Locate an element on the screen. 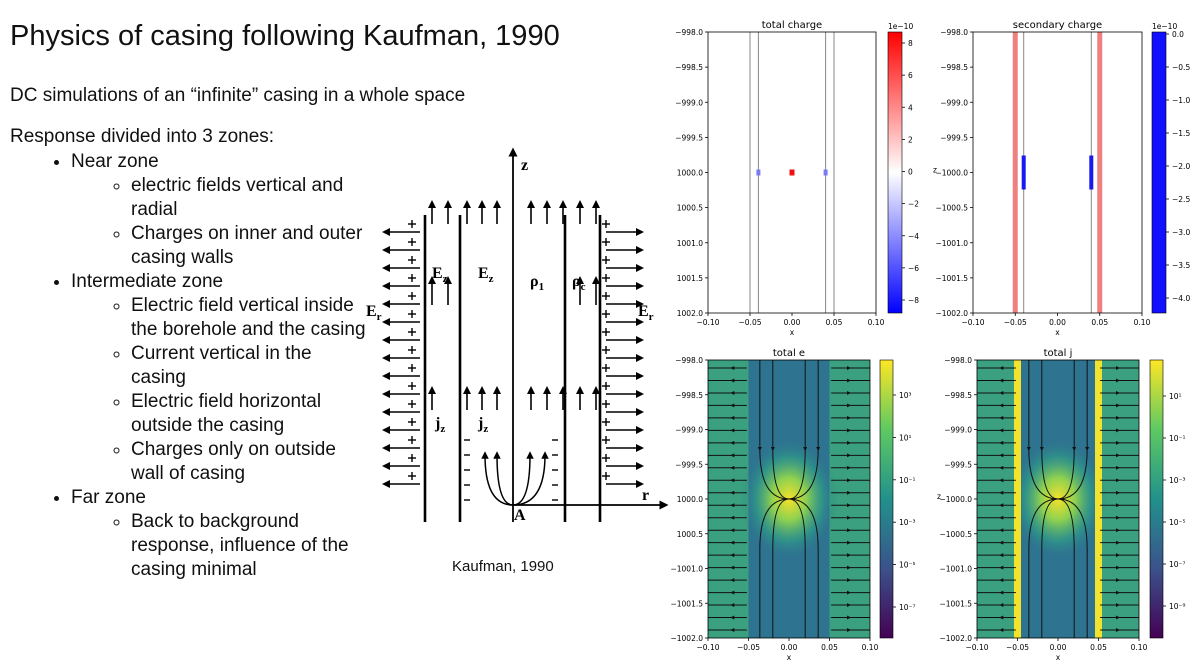  casing-current is located at coordinates (1017, 499).